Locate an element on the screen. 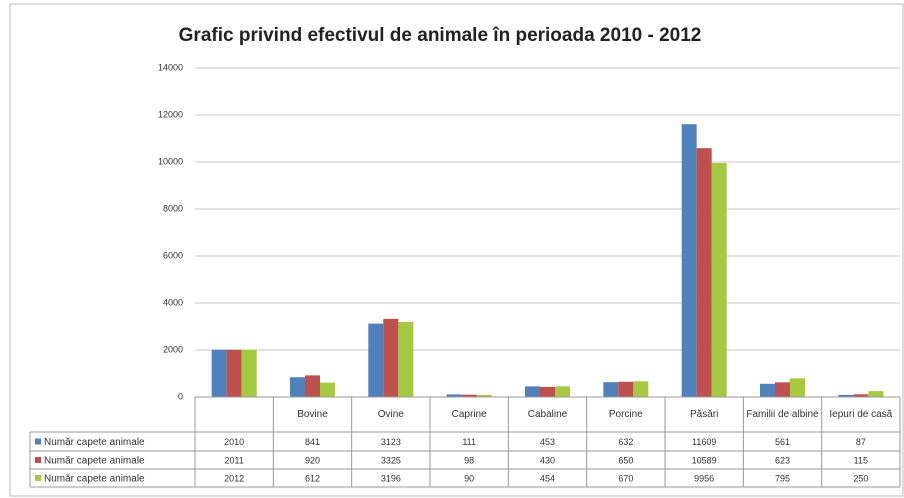 This screenshot has width=904, height=498. x-tick-label: Ovine is located at coordinates (390, 414).